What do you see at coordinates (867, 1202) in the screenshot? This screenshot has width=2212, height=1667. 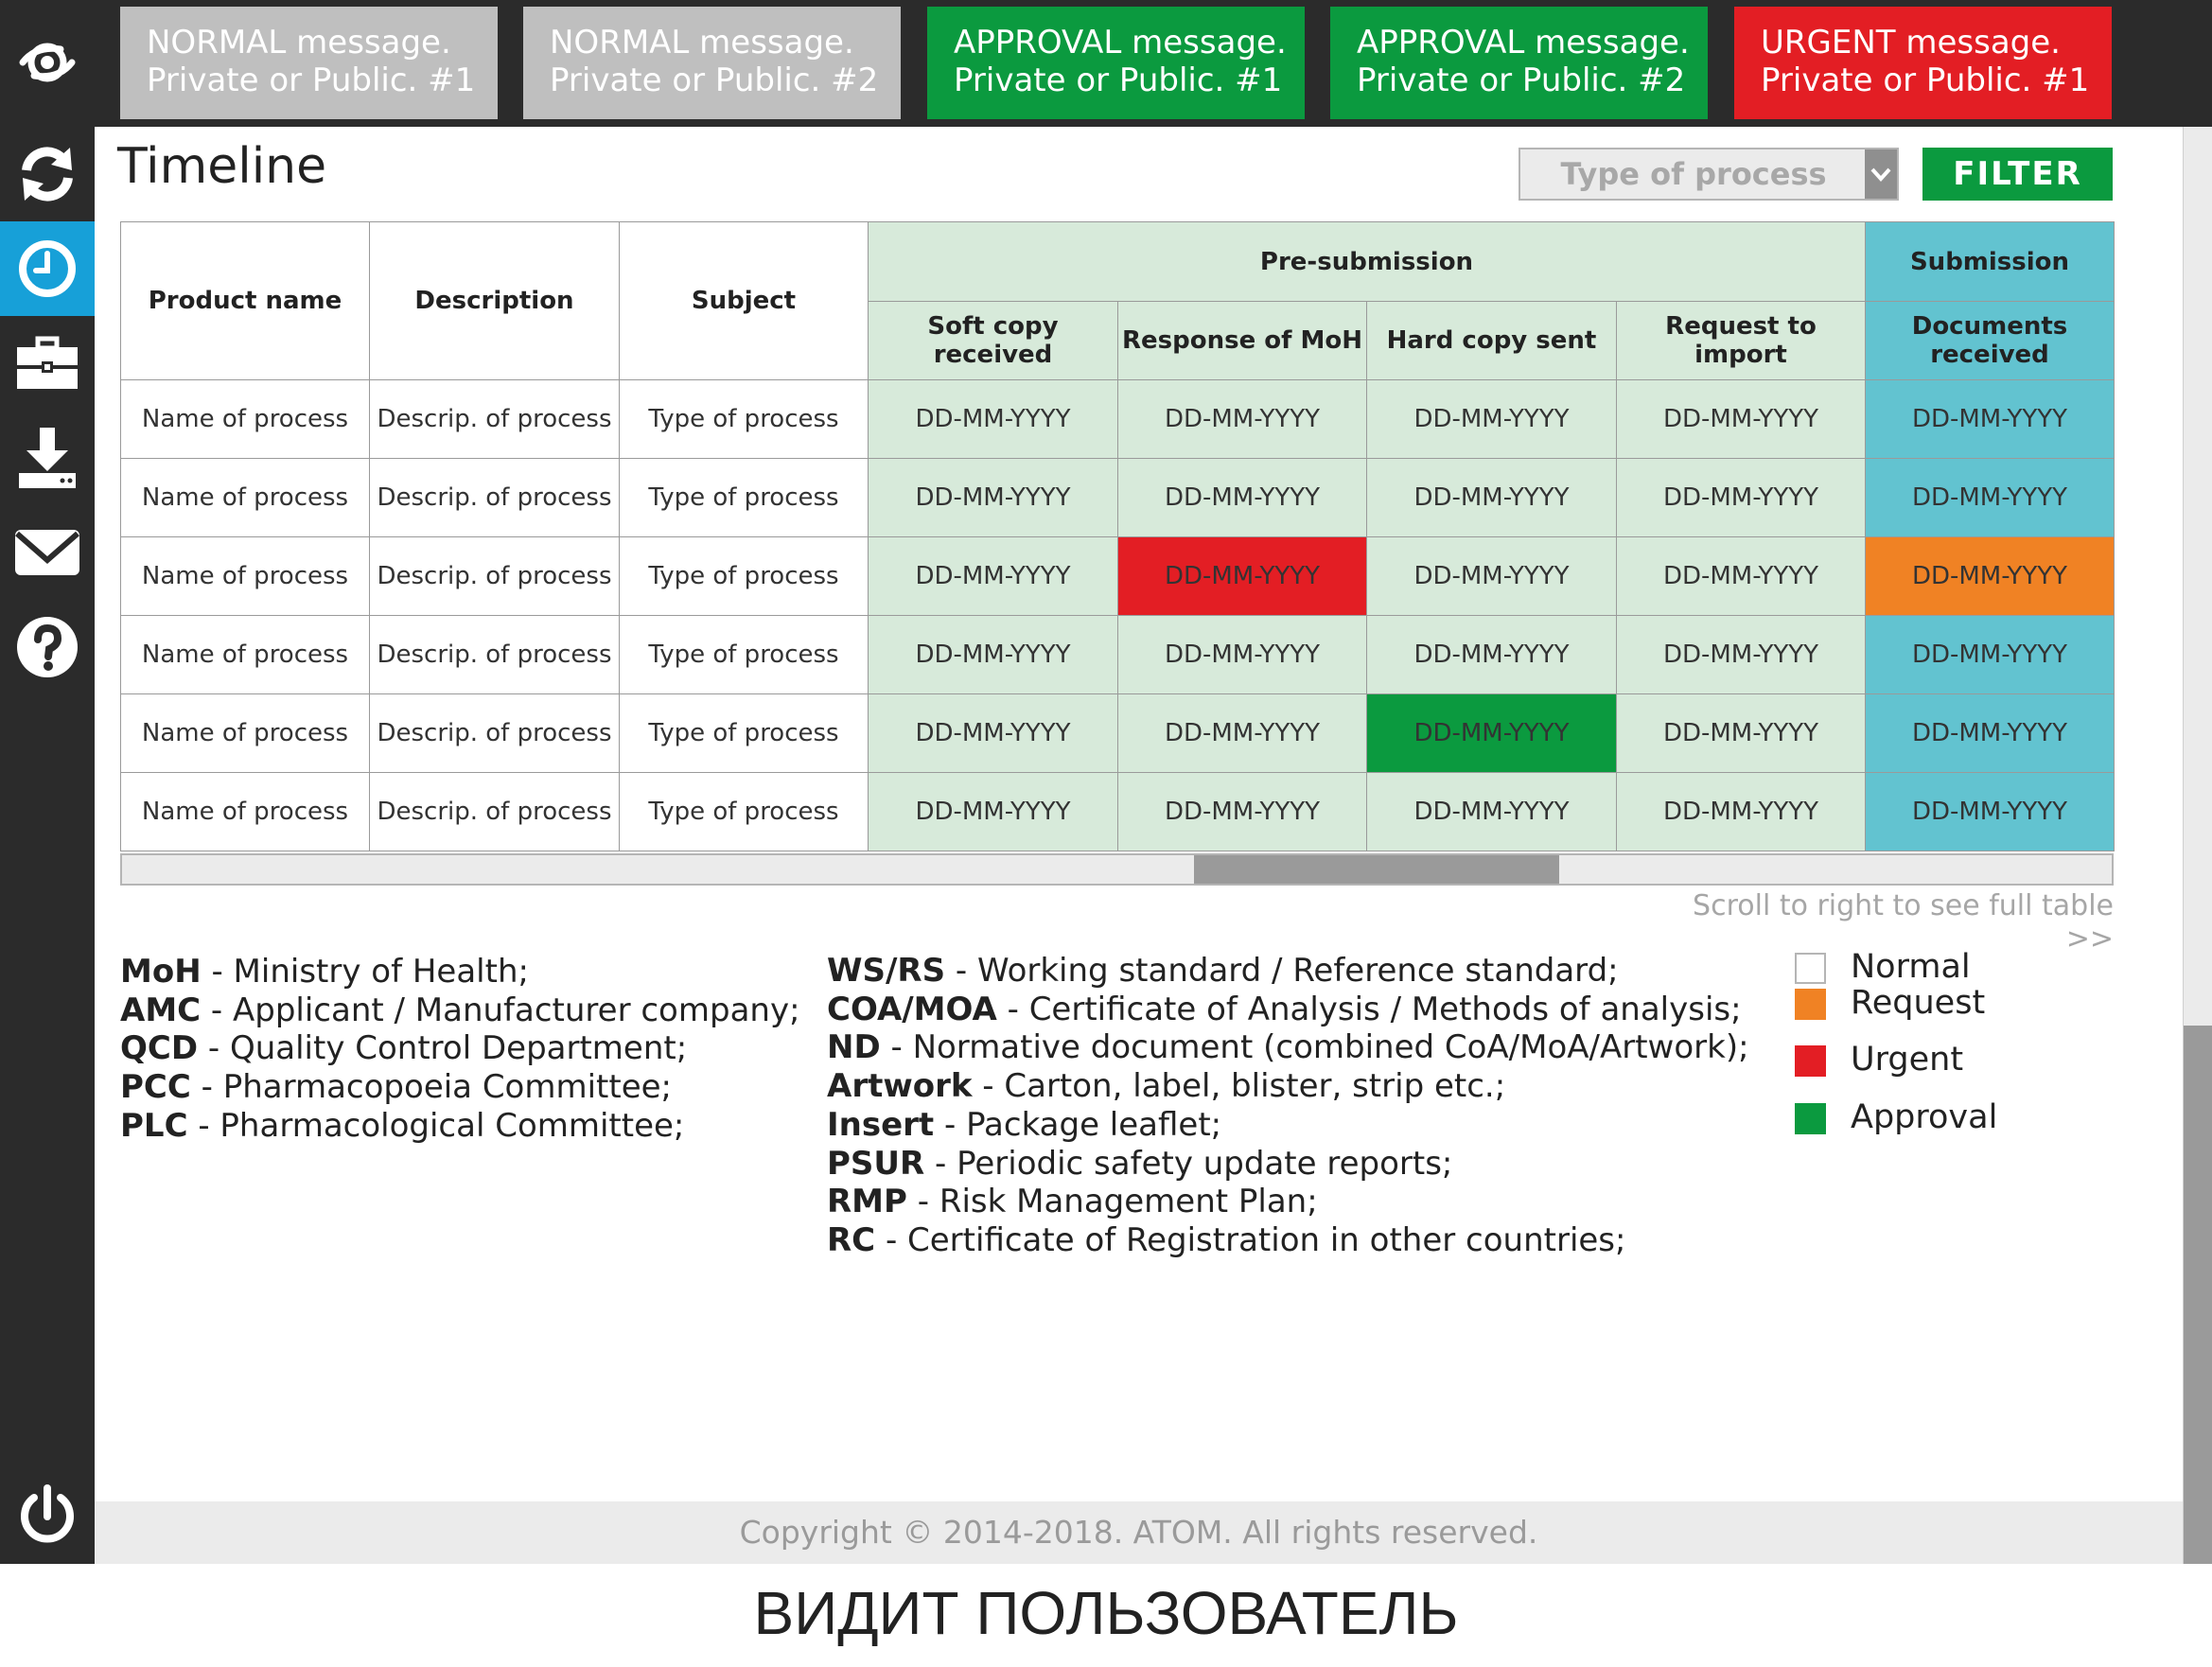 I see `glossary-abbr: RMP` at bounding box center [867, 1202].